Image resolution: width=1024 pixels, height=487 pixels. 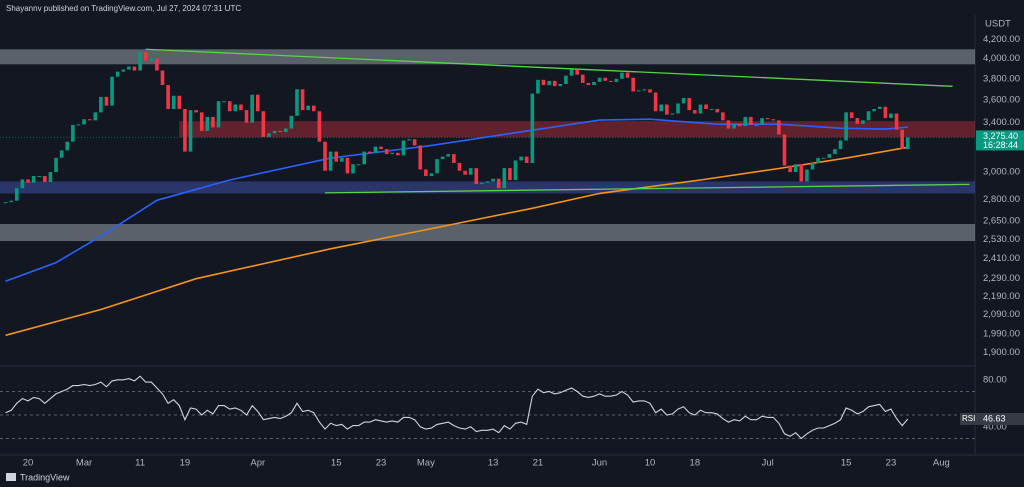 What do you see at coordinates (1000, 136) in the screenshot?
I see `last-price-label: 3,275.40` at bounding box center [1000, 136].